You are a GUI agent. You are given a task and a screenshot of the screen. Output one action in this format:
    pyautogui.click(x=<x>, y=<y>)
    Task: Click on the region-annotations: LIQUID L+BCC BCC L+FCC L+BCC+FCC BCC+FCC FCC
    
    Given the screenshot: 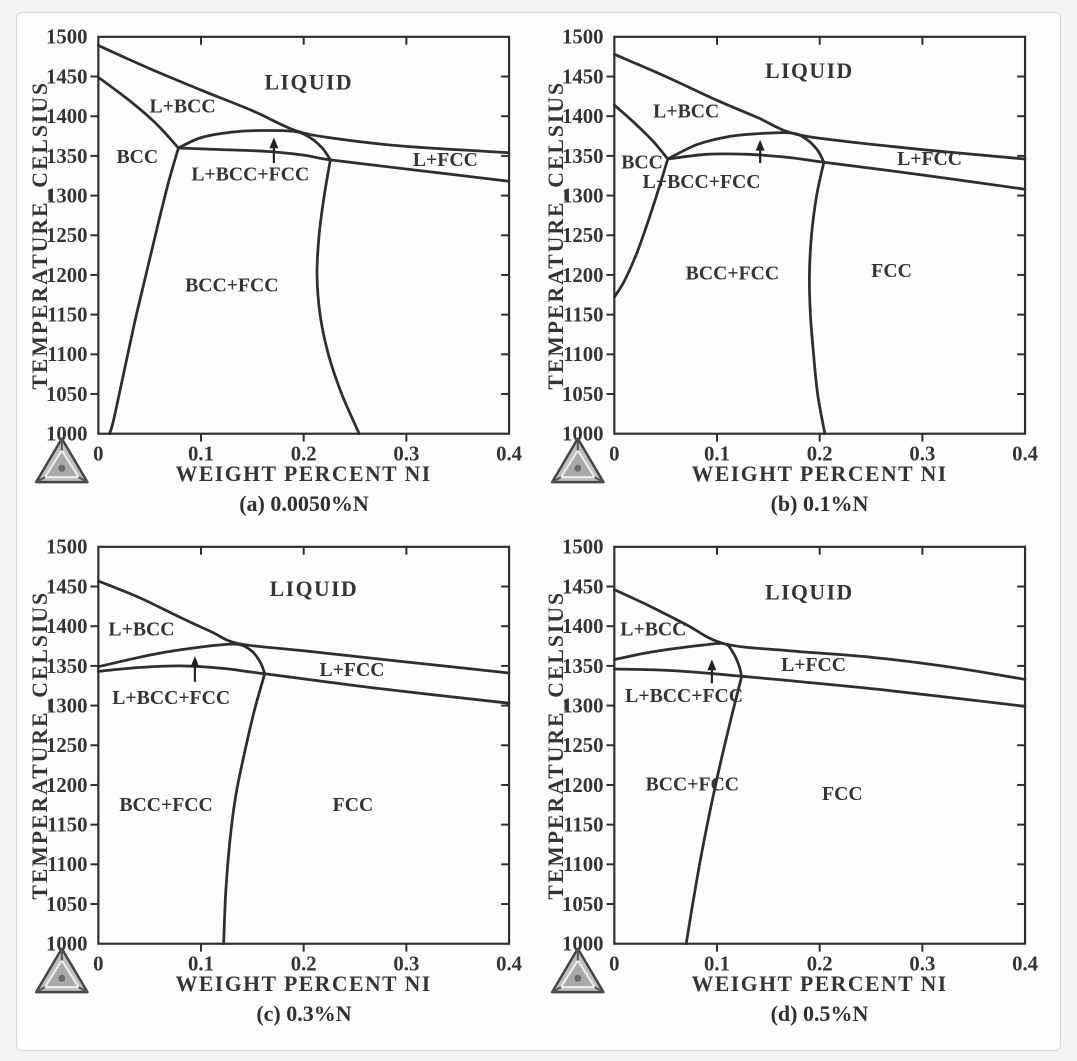 What is the action you would take?
    pyautogui.click(x=791, y=172)
    